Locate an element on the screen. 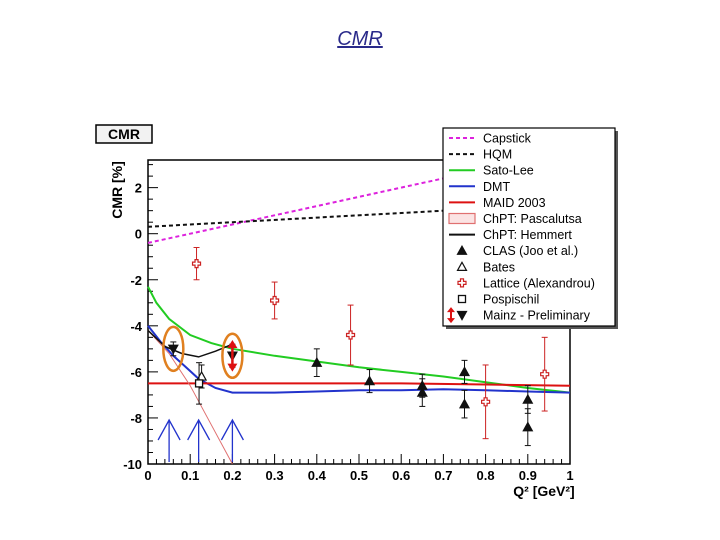  x-tick-label: 0.5 is located at coordinates (359, 475).